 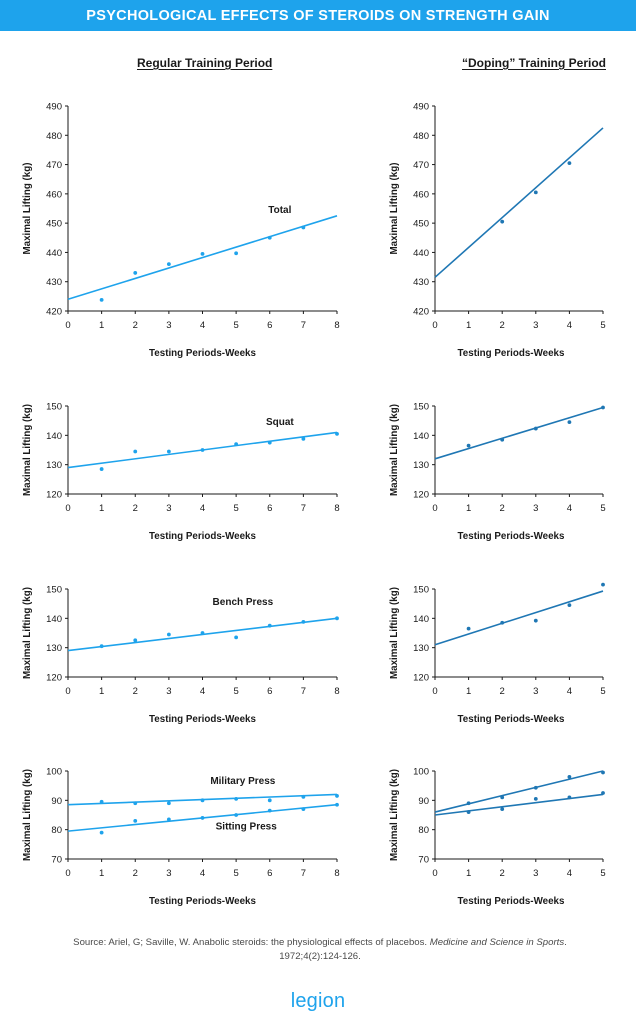 I want to click on chart-6-y-tick-label: 150, so click(x=421, y=590).